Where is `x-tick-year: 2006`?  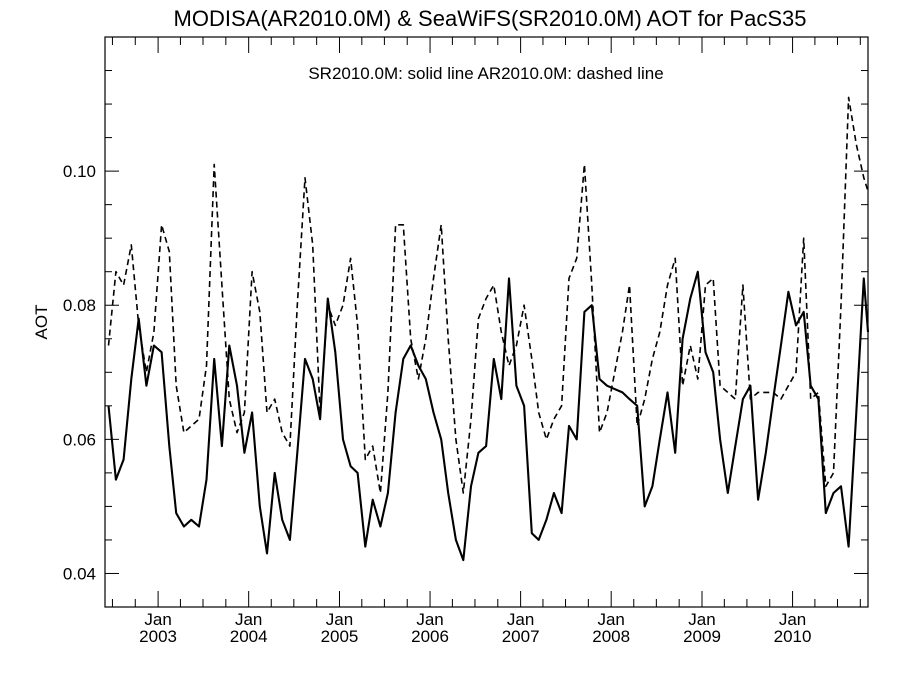 x-tick-year: 2006 is located at coordinates (430, 636).